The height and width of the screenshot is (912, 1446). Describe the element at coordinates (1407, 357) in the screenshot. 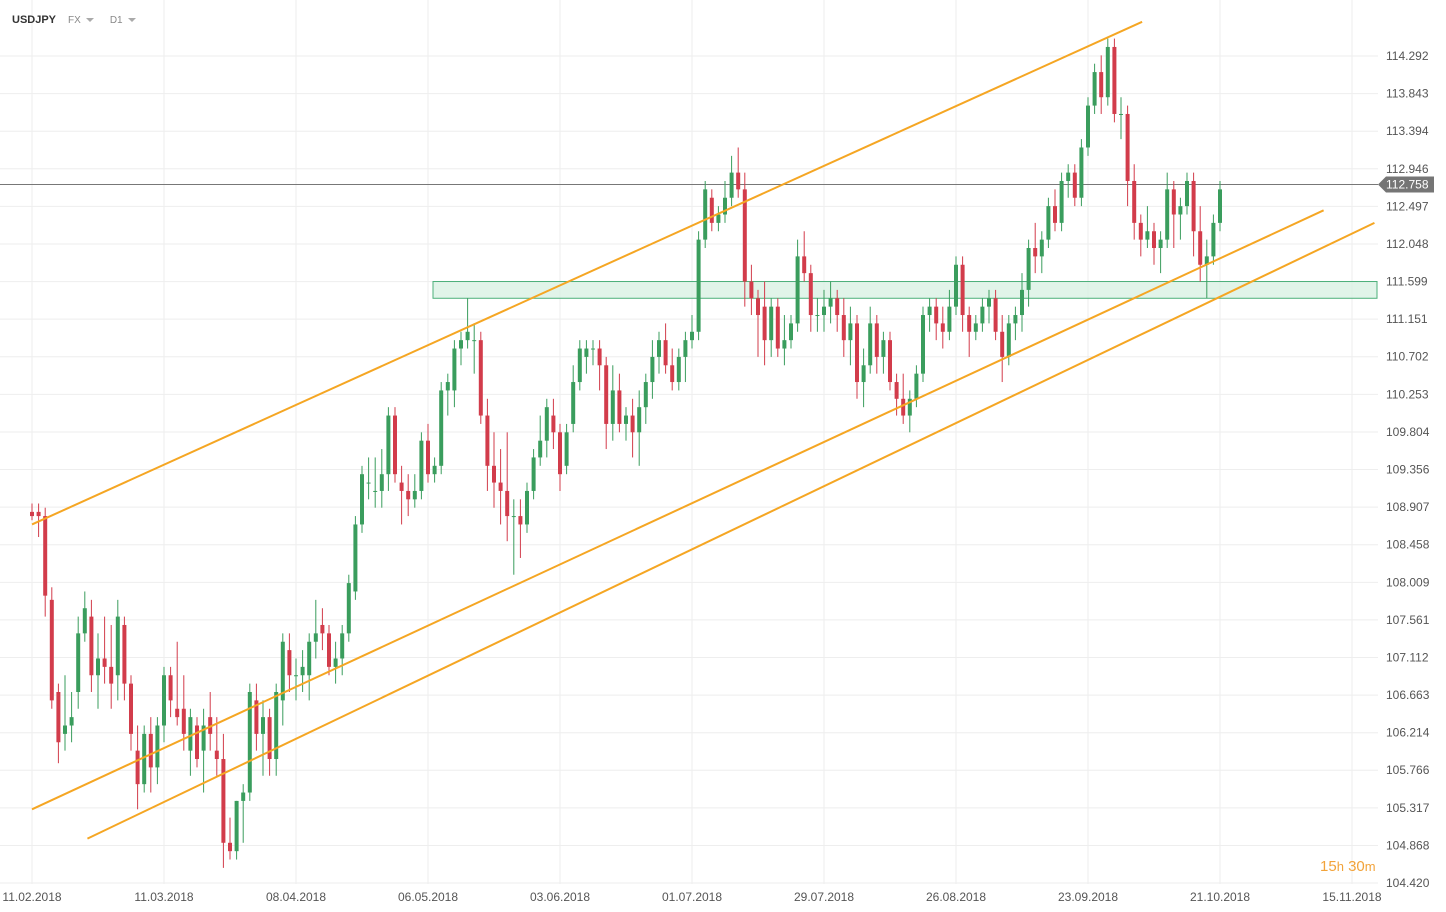

I see `y-tick-label: 110.702` at that location.